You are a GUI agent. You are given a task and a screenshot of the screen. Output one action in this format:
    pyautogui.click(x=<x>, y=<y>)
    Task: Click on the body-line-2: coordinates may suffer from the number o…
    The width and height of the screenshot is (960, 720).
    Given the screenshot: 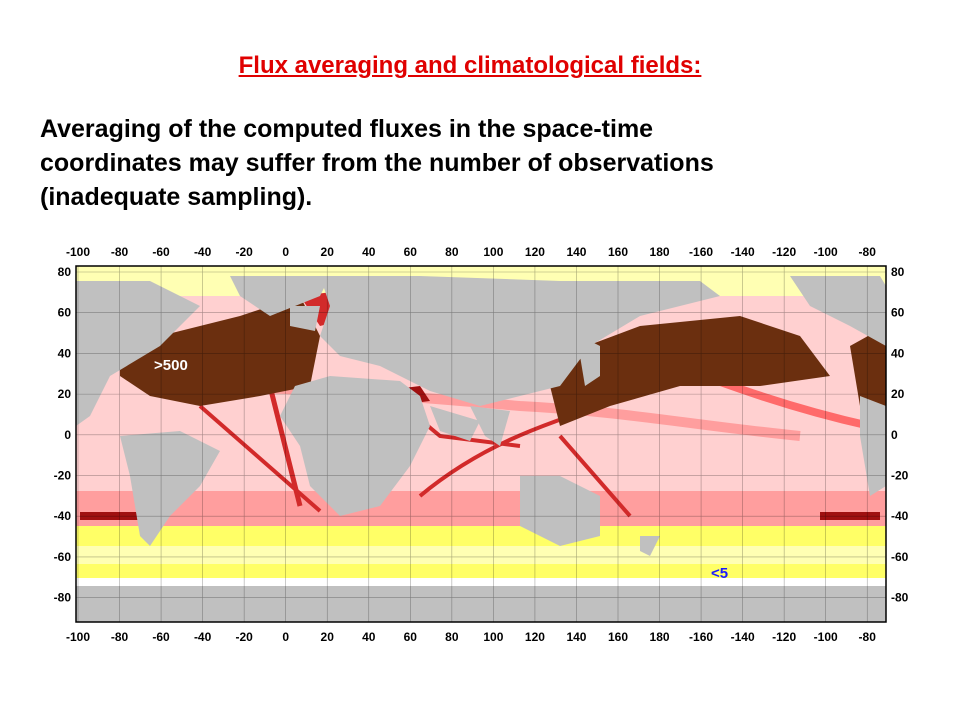 What is the action you would take?
    pyautogui.click(x=377, y=163)
    